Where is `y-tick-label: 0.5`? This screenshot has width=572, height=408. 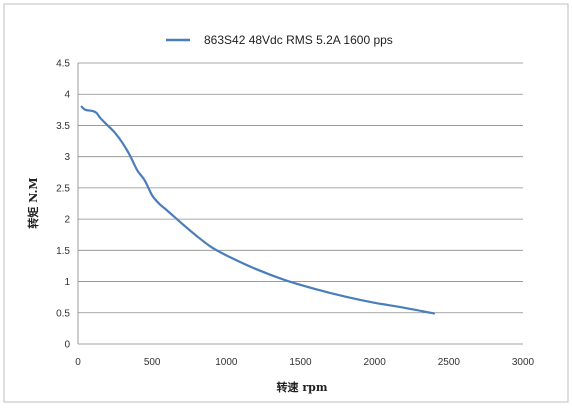
y-tick-label: 0.5 is located at coordinates (63, 313).